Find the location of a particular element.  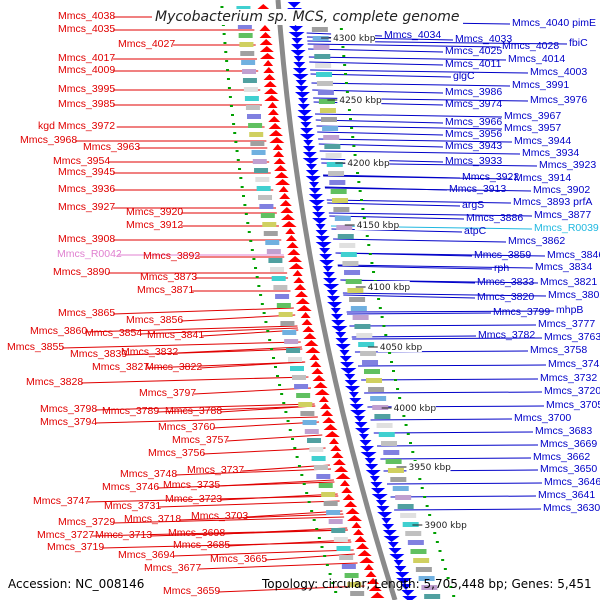

right-gene-label: Mmcs_3922 is located at coordinates (491, 177).